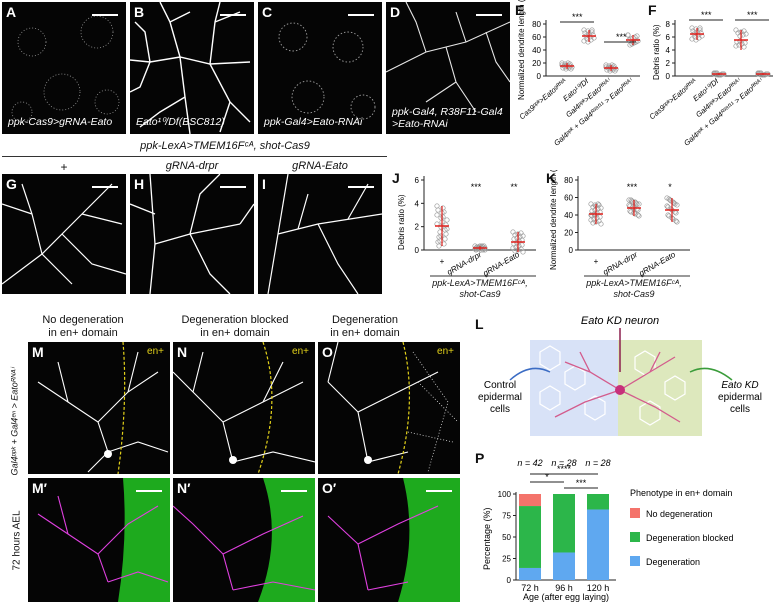 This screenshot has width=777, height=604. What do you see at coordinates (536, 37) in the screenshot?
I see `y-tick-label: 60` at bounding box center [536, 37].